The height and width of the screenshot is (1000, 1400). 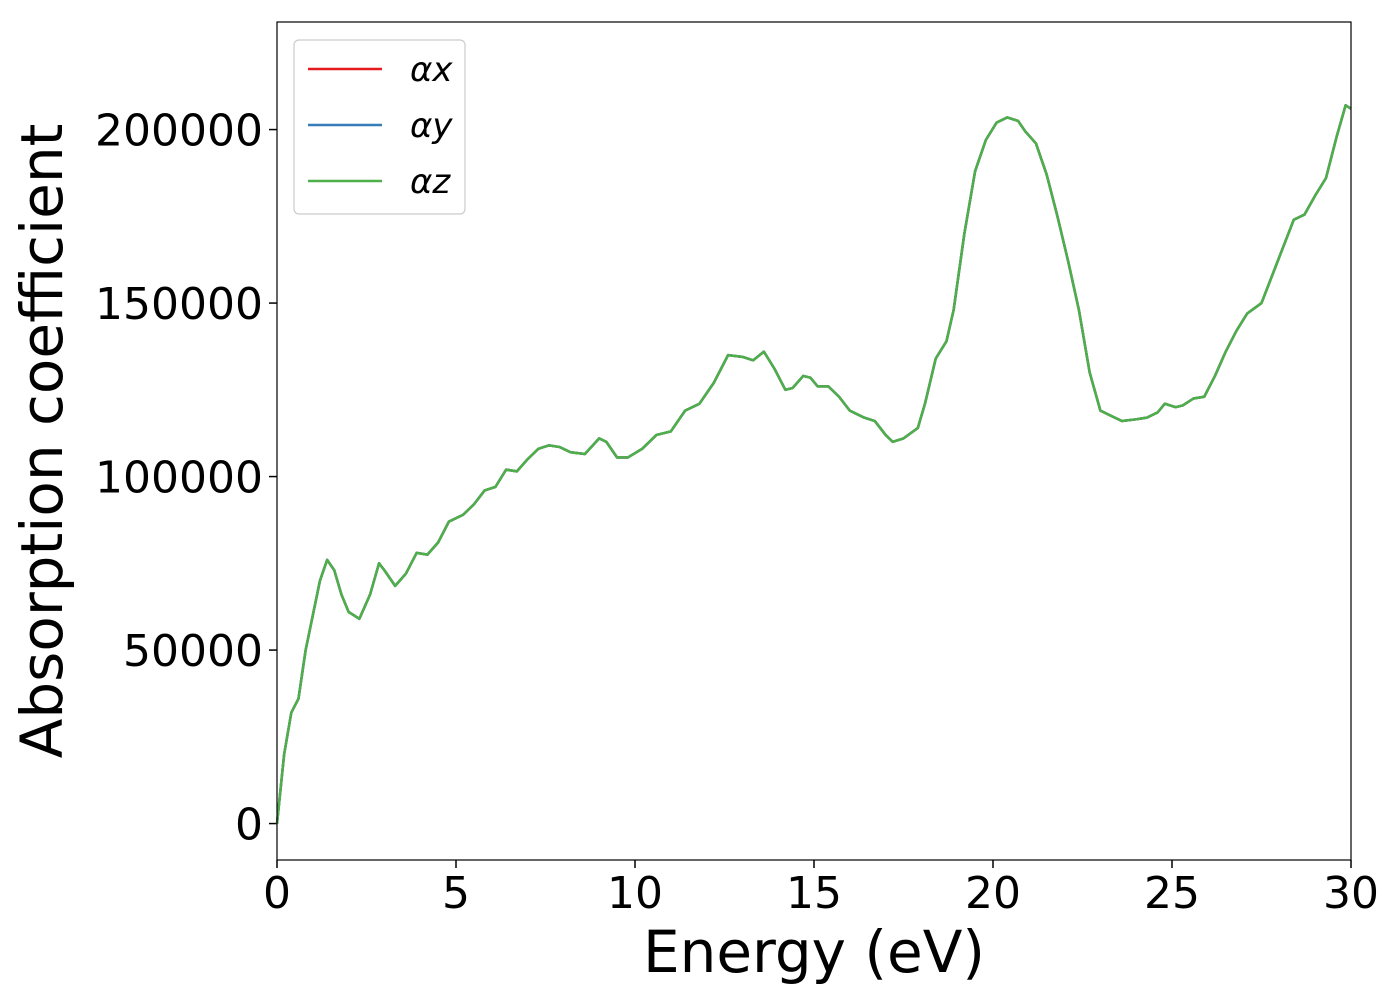 What do you see at coordinates (179, 304) in the screenshot?
I see `y-tick-label: 150000` at bounding box center [179, 304].